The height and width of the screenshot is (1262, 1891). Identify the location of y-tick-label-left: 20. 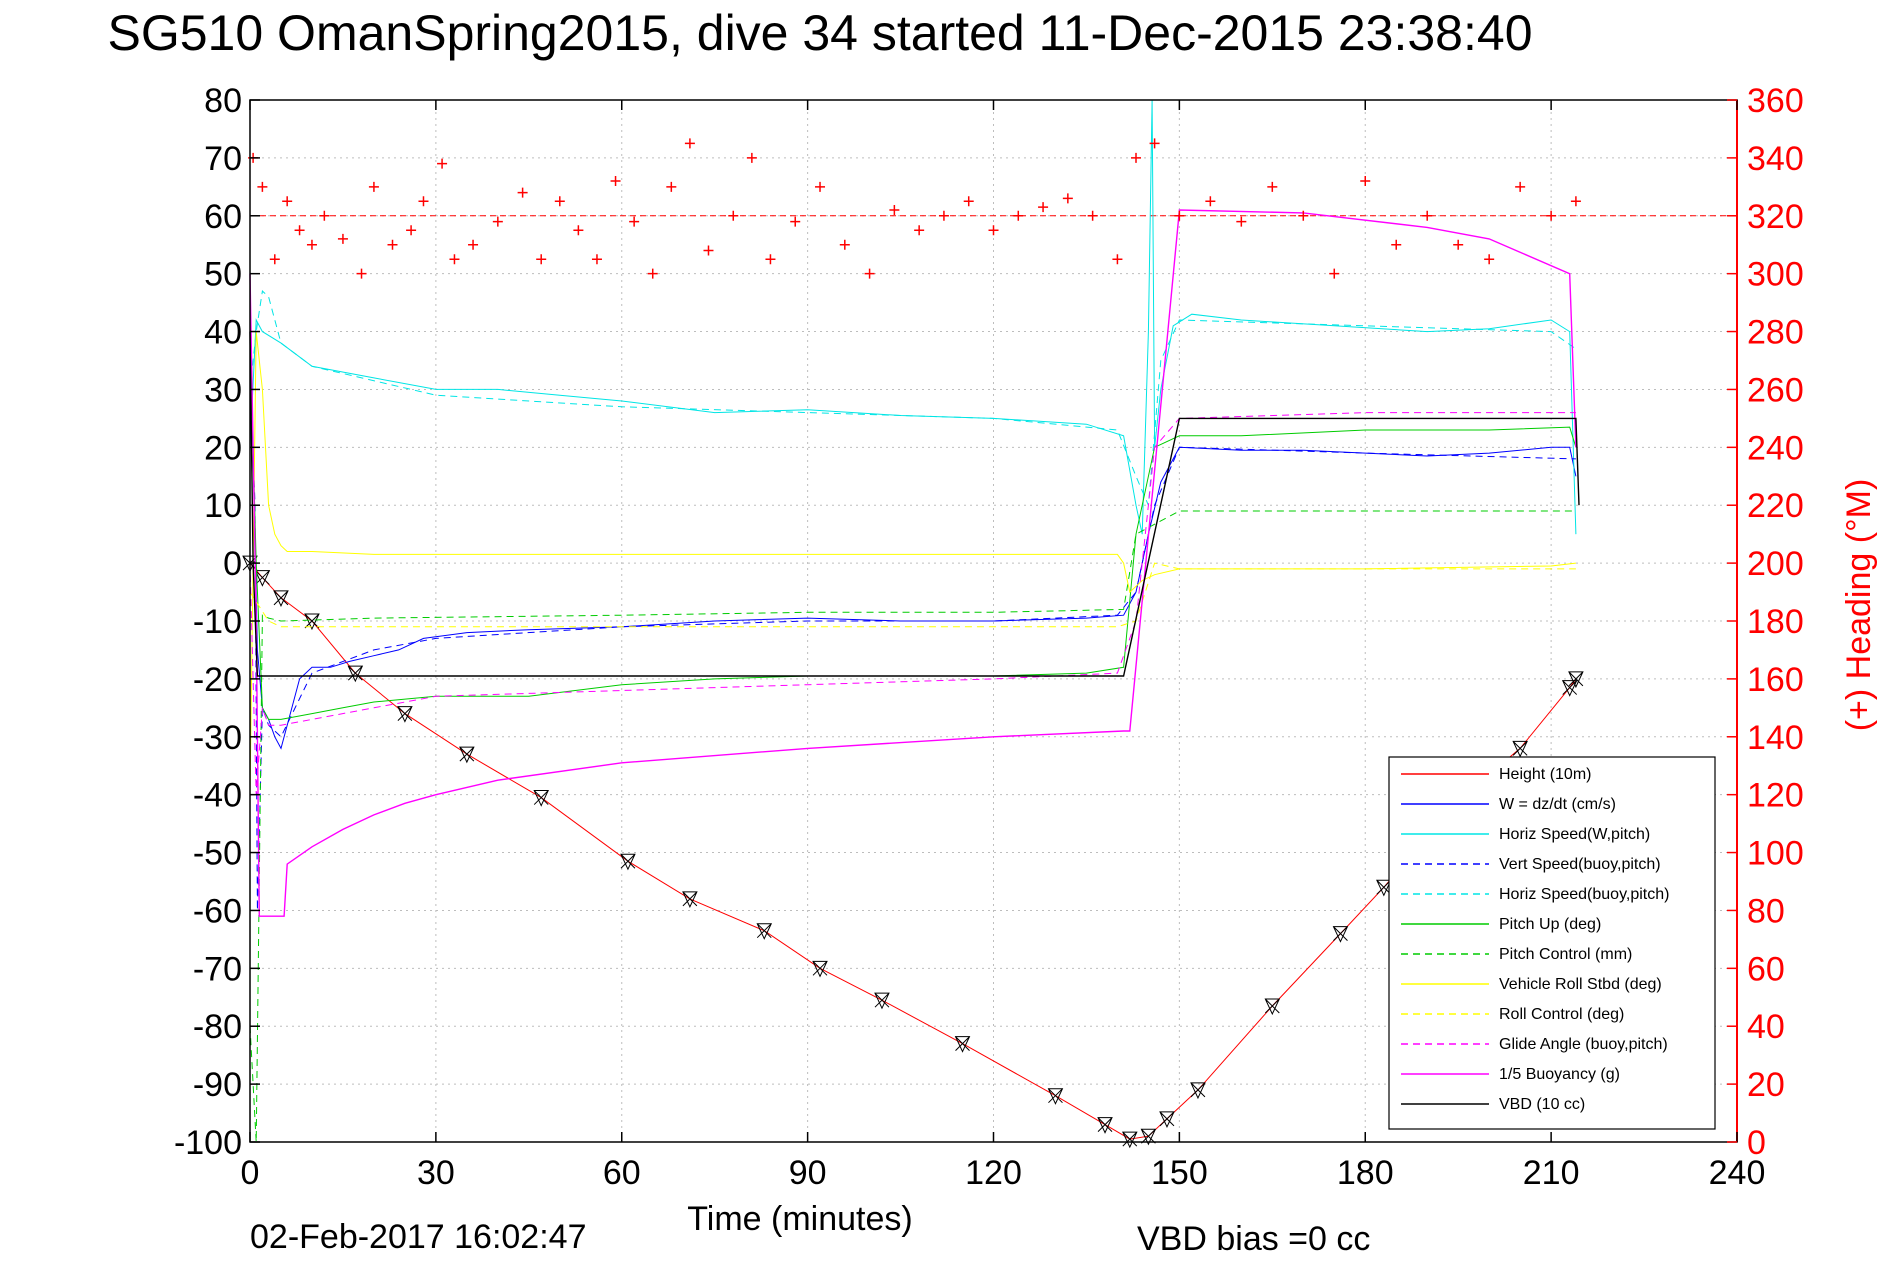
(223, 448).